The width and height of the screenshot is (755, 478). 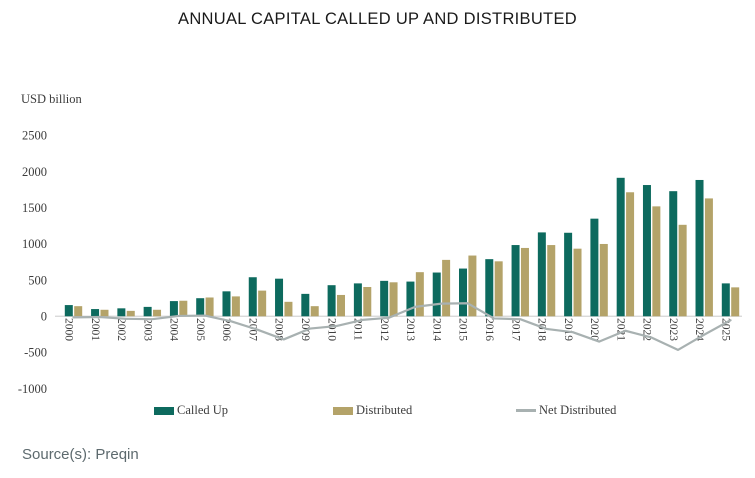 I want to click on legend-item-distributed: Distributed, so click(x=372, y=410).